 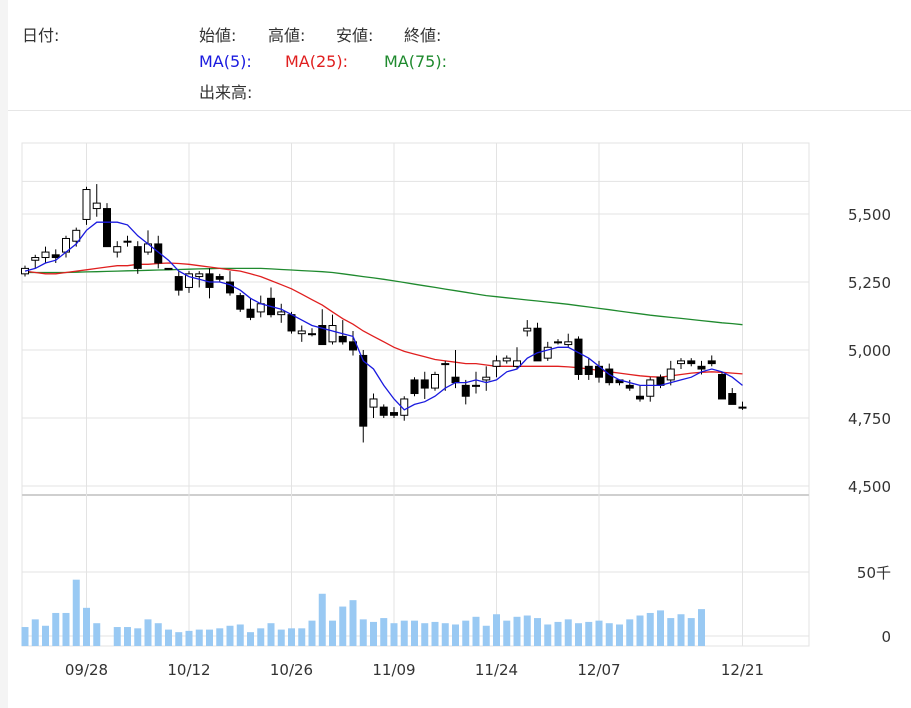 I want to click on volume-tick-label: 0, so click(x=886, y=637).